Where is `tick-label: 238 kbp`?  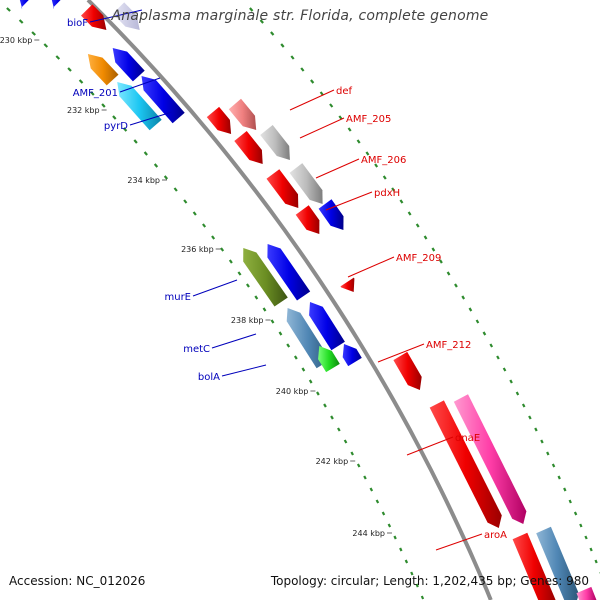
tick-label: 238 kbp is located at coordinates (247, 320).